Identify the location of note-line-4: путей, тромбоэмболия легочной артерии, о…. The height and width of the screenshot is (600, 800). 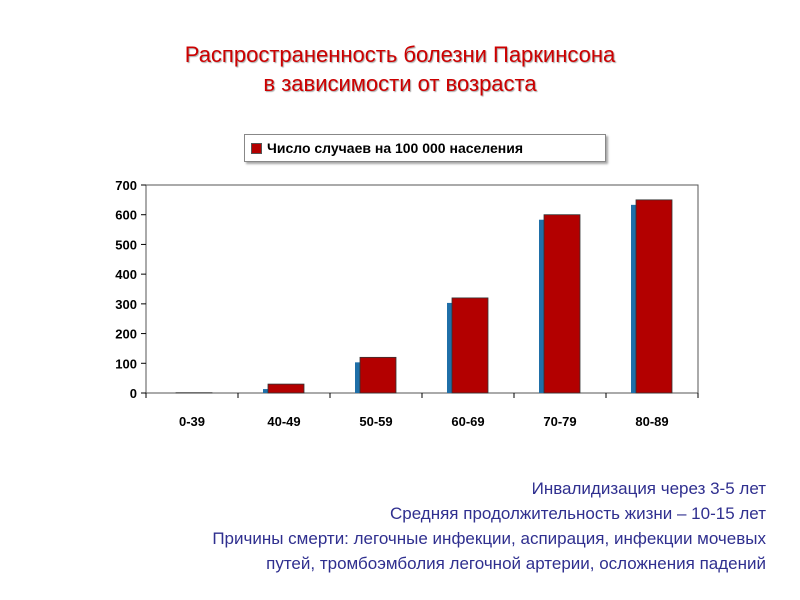
(516, 563).